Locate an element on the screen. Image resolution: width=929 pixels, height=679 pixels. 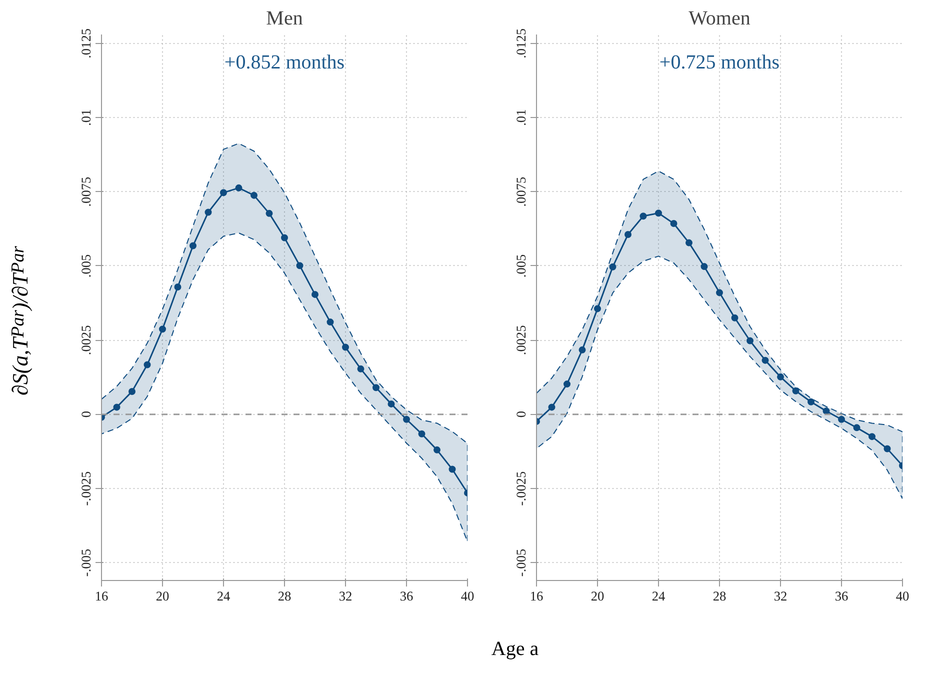
chart-title: Men is located at coordinates (284, 19).